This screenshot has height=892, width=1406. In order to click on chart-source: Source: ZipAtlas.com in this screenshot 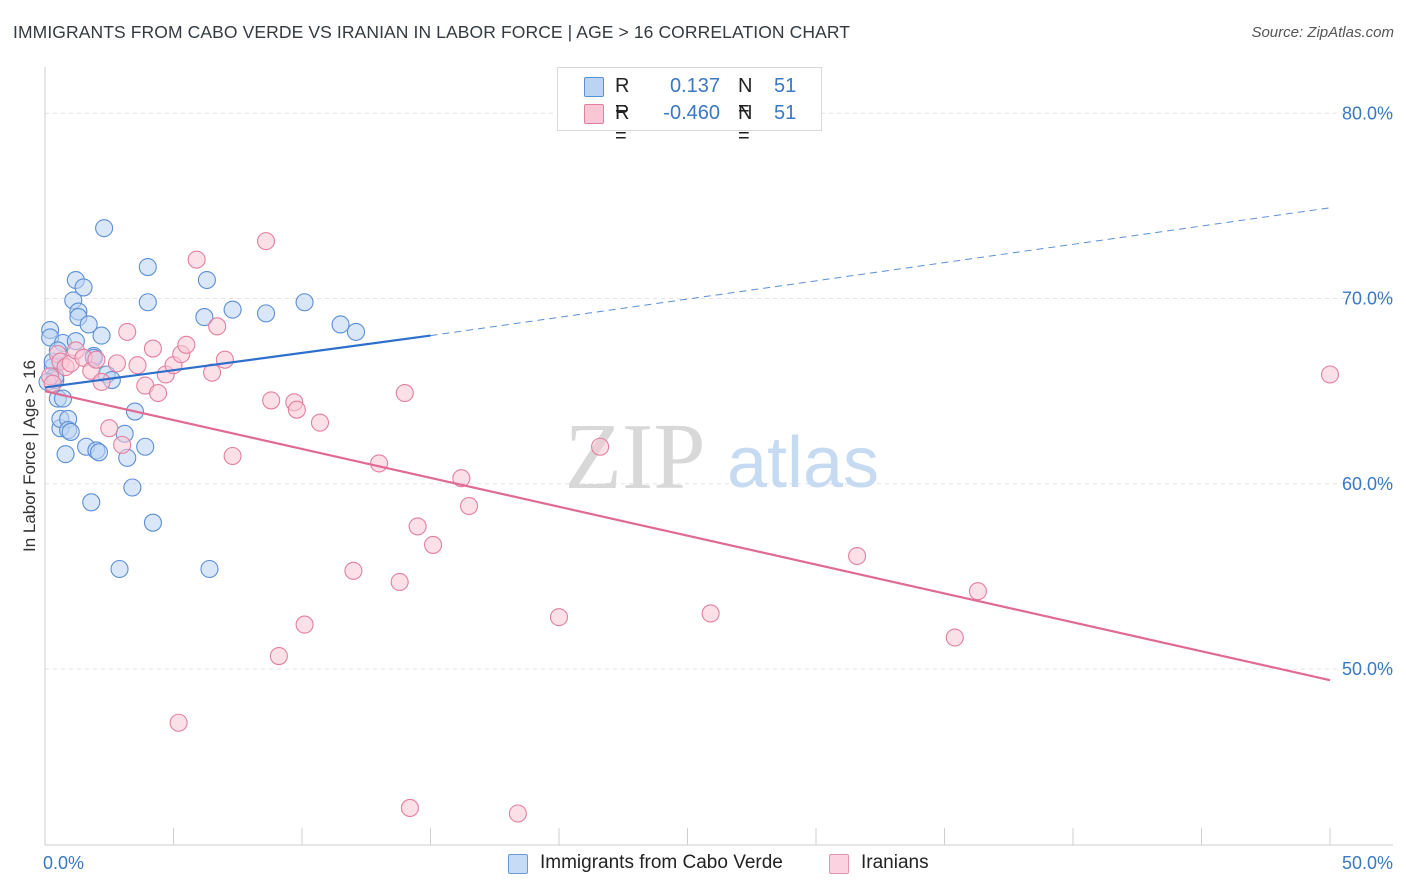, I will do `click(1322, 32)`.